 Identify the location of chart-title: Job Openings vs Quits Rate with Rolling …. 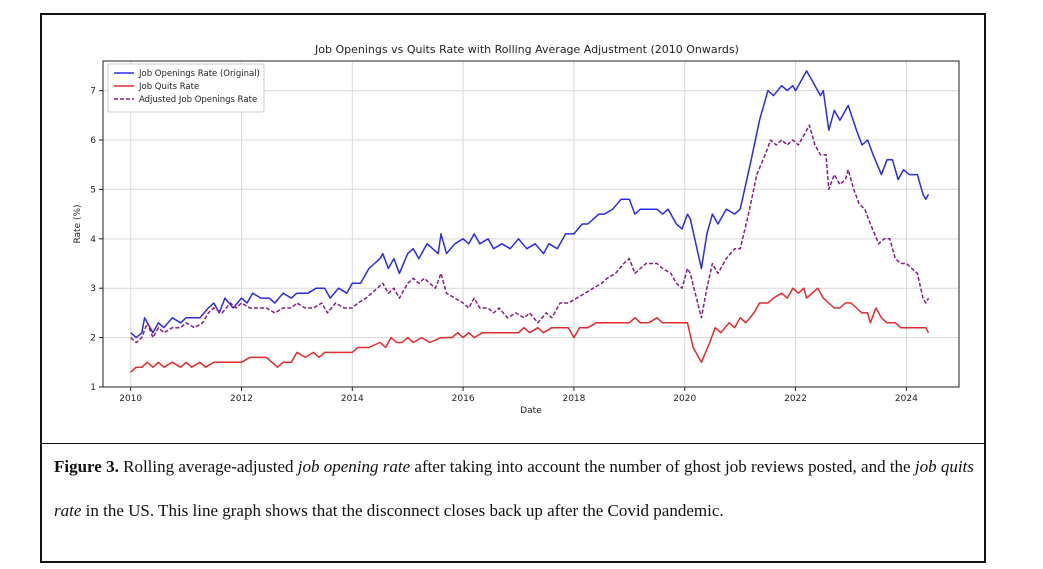
(526, 49).